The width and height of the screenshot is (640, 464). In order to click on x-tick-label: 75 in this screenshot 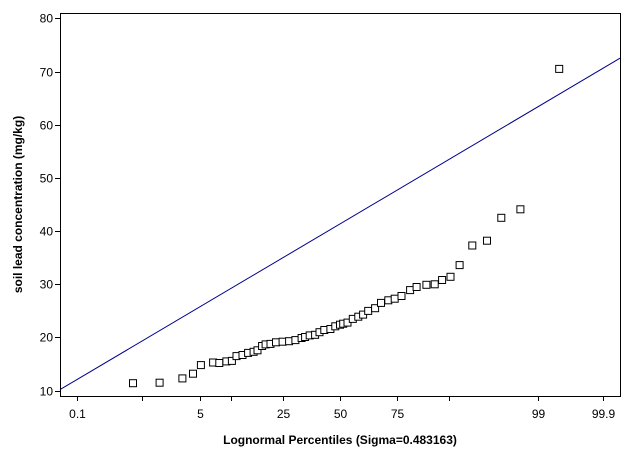, I will do `click(398, 414)`.